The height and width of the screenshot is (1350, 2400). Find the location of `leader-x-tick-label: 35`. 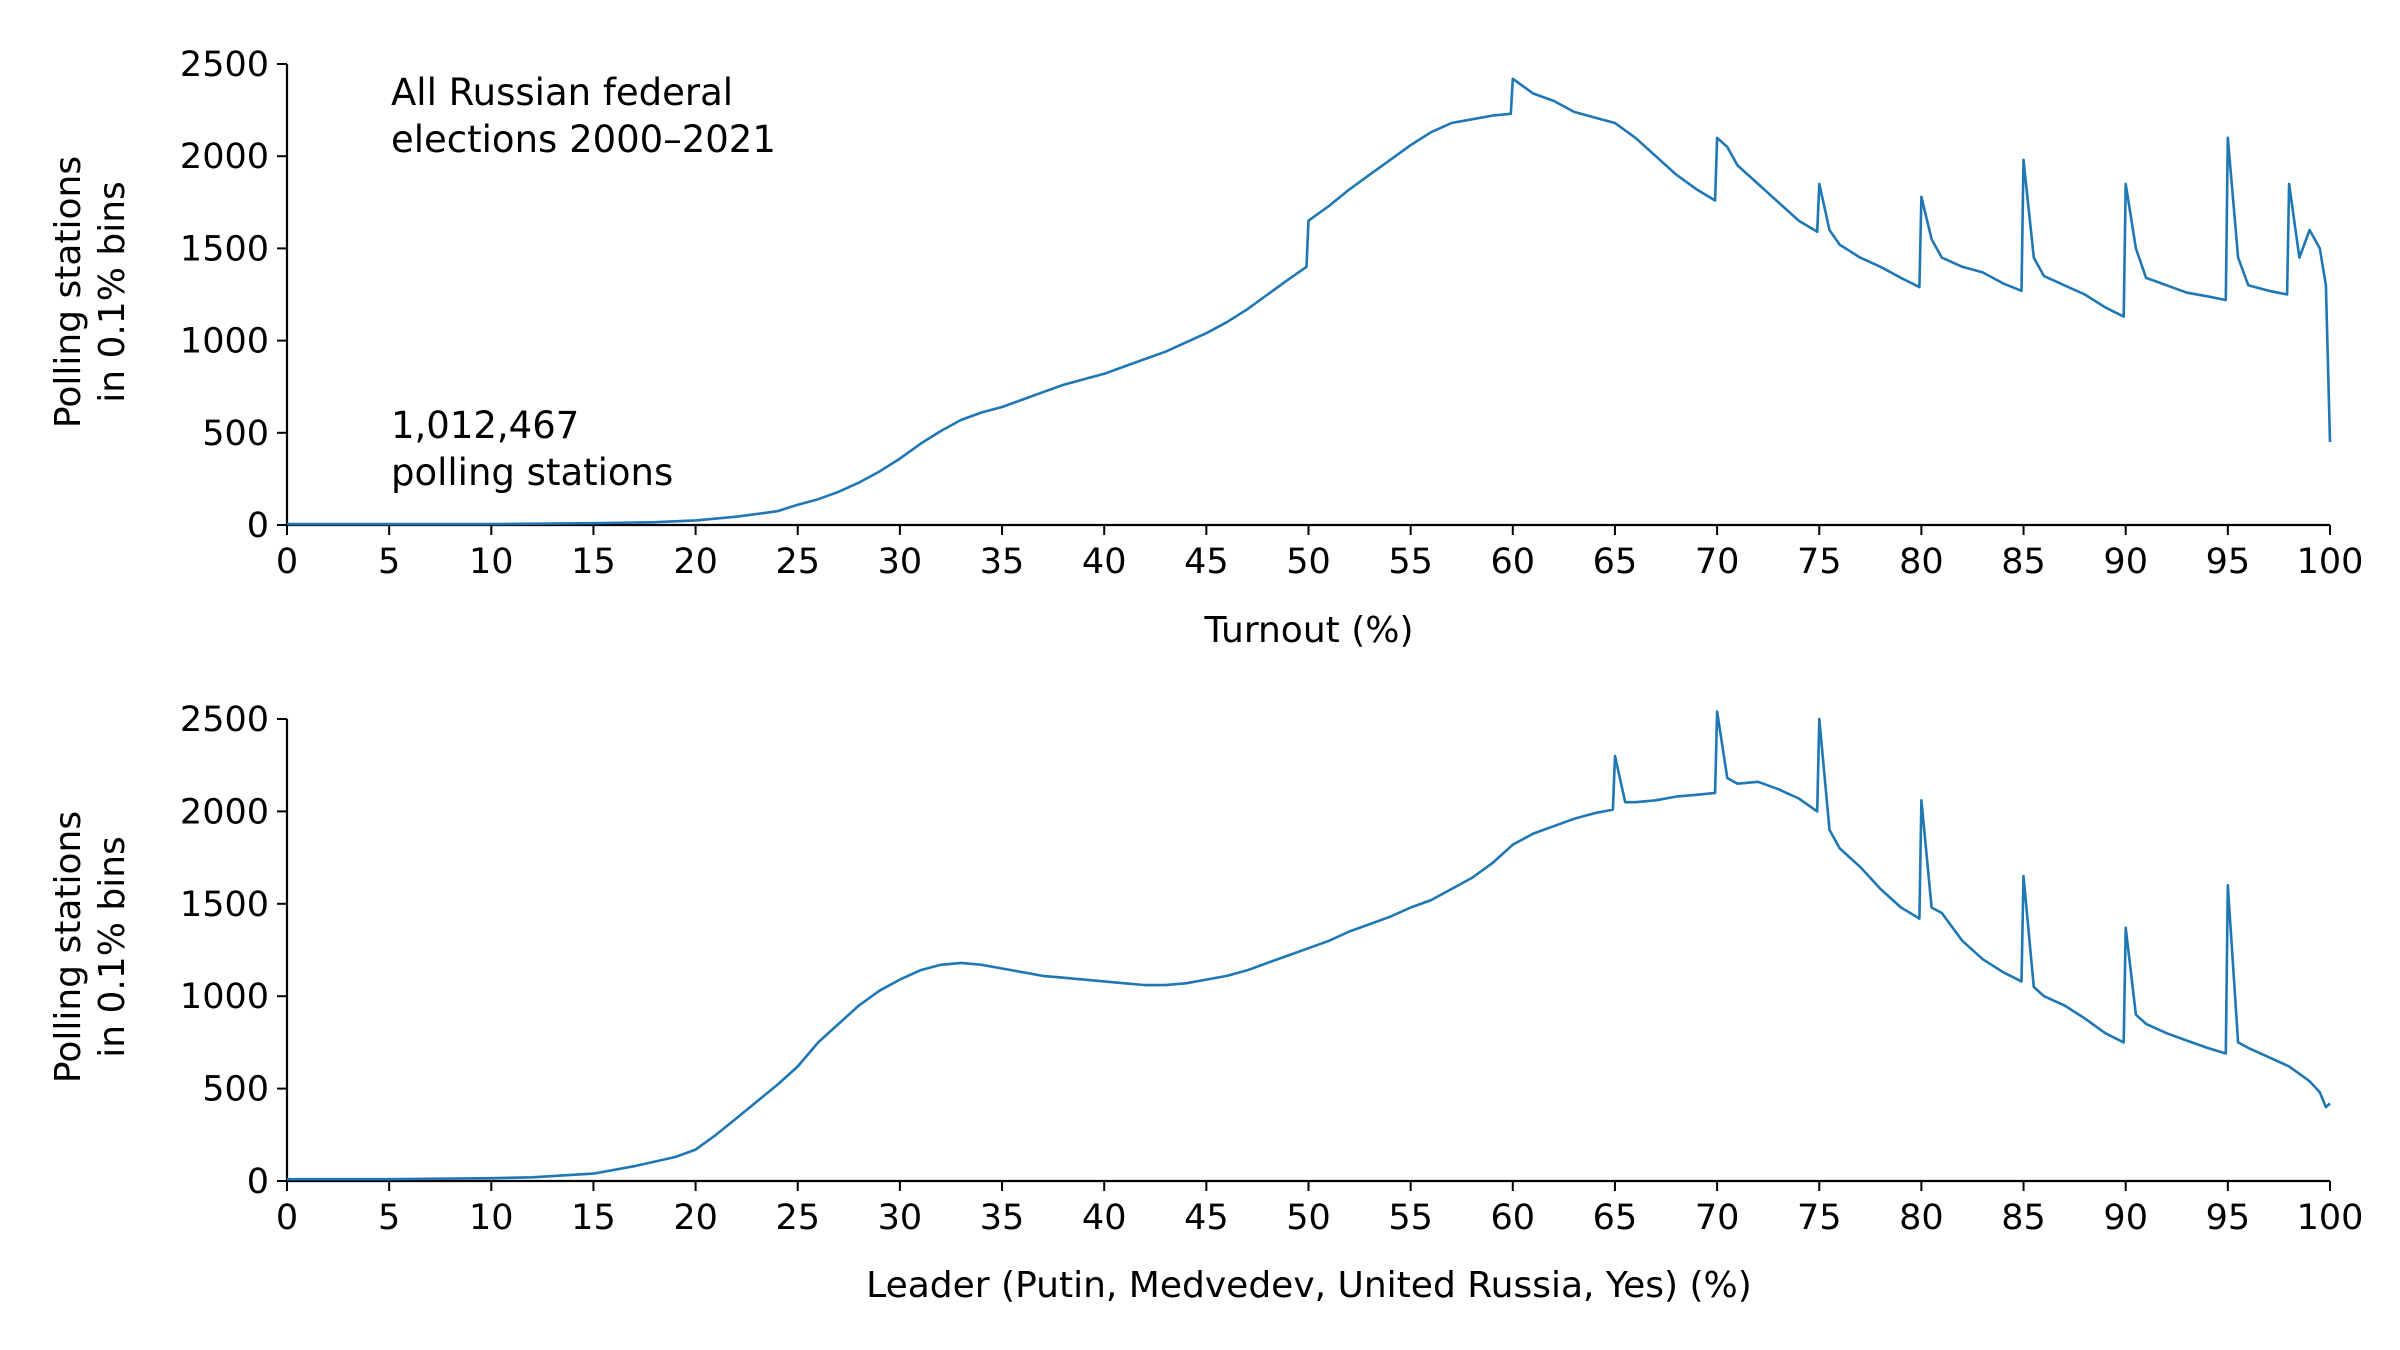

leader-x-tick-label: 35 is located at coordinates (1002, 1218).